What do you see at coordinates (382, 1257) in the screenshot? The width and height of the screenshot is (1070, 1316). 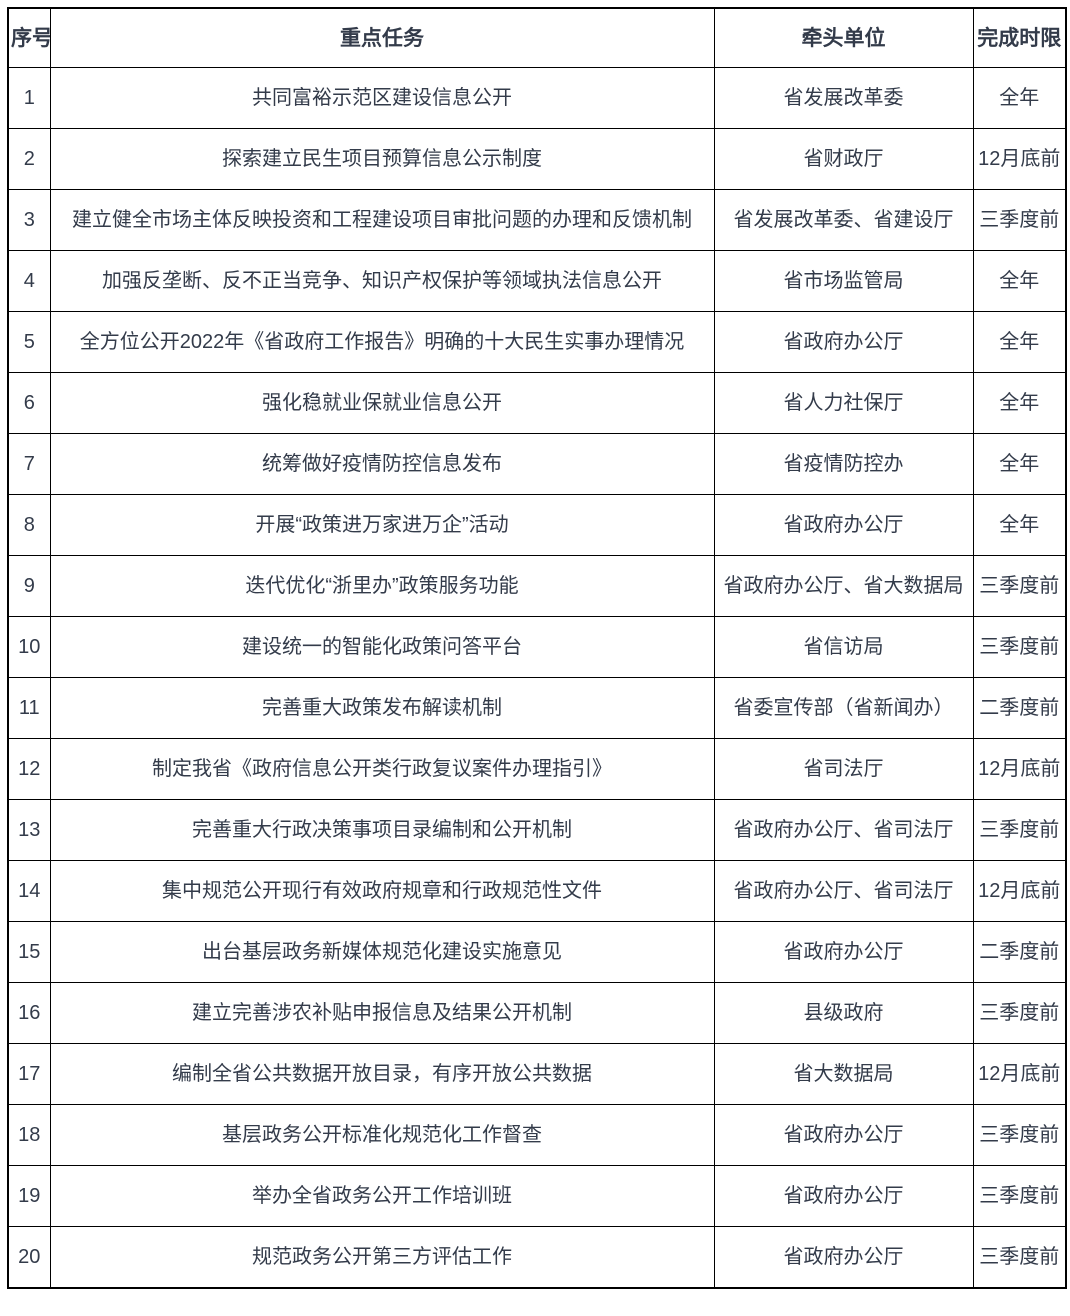 I see `cell-task: 规范政务公开第三方评估工作` at bounding box center [382, 1257].